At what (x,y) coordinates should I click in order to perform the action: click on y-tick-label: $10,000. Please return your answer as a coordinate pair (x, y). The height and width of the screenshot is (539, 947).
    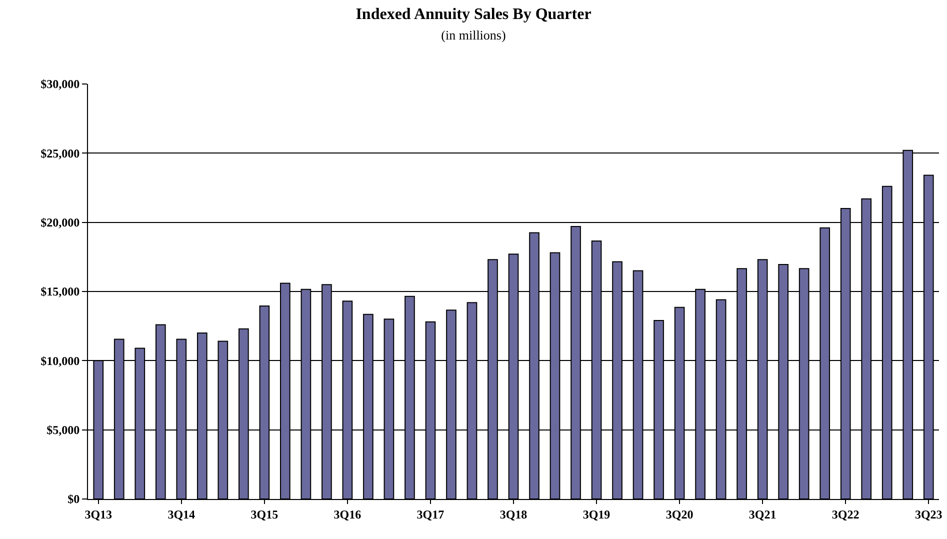
    Looking at the image, I should click on (60, 361).